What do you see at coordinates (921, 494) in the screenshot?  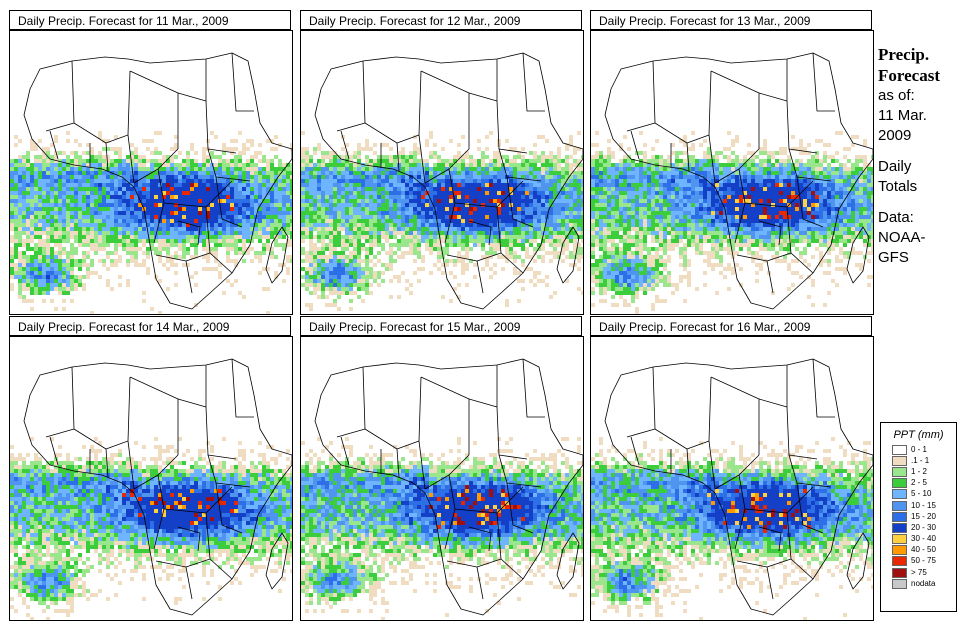 I see `legend-label: 5 - 10` at bounding box center [921, 494].